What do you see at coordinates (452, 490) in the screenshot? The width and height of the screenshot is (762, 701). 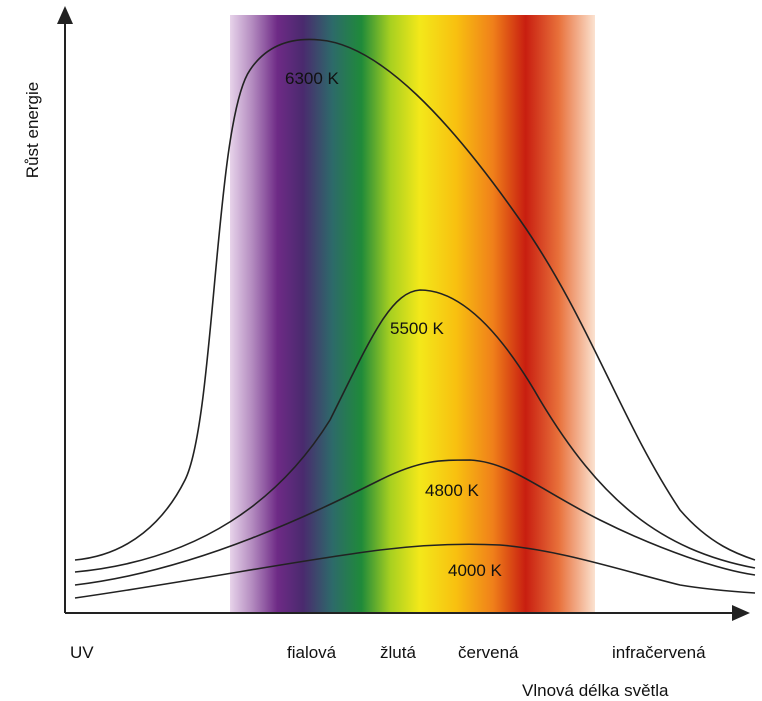 I see `curve-label: 4800 K` at bounding box center [452, 490].